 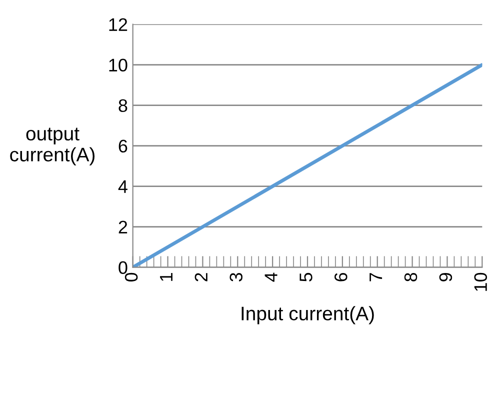 I want to click on y-tick-label: 12, so click(x=118, y=24).